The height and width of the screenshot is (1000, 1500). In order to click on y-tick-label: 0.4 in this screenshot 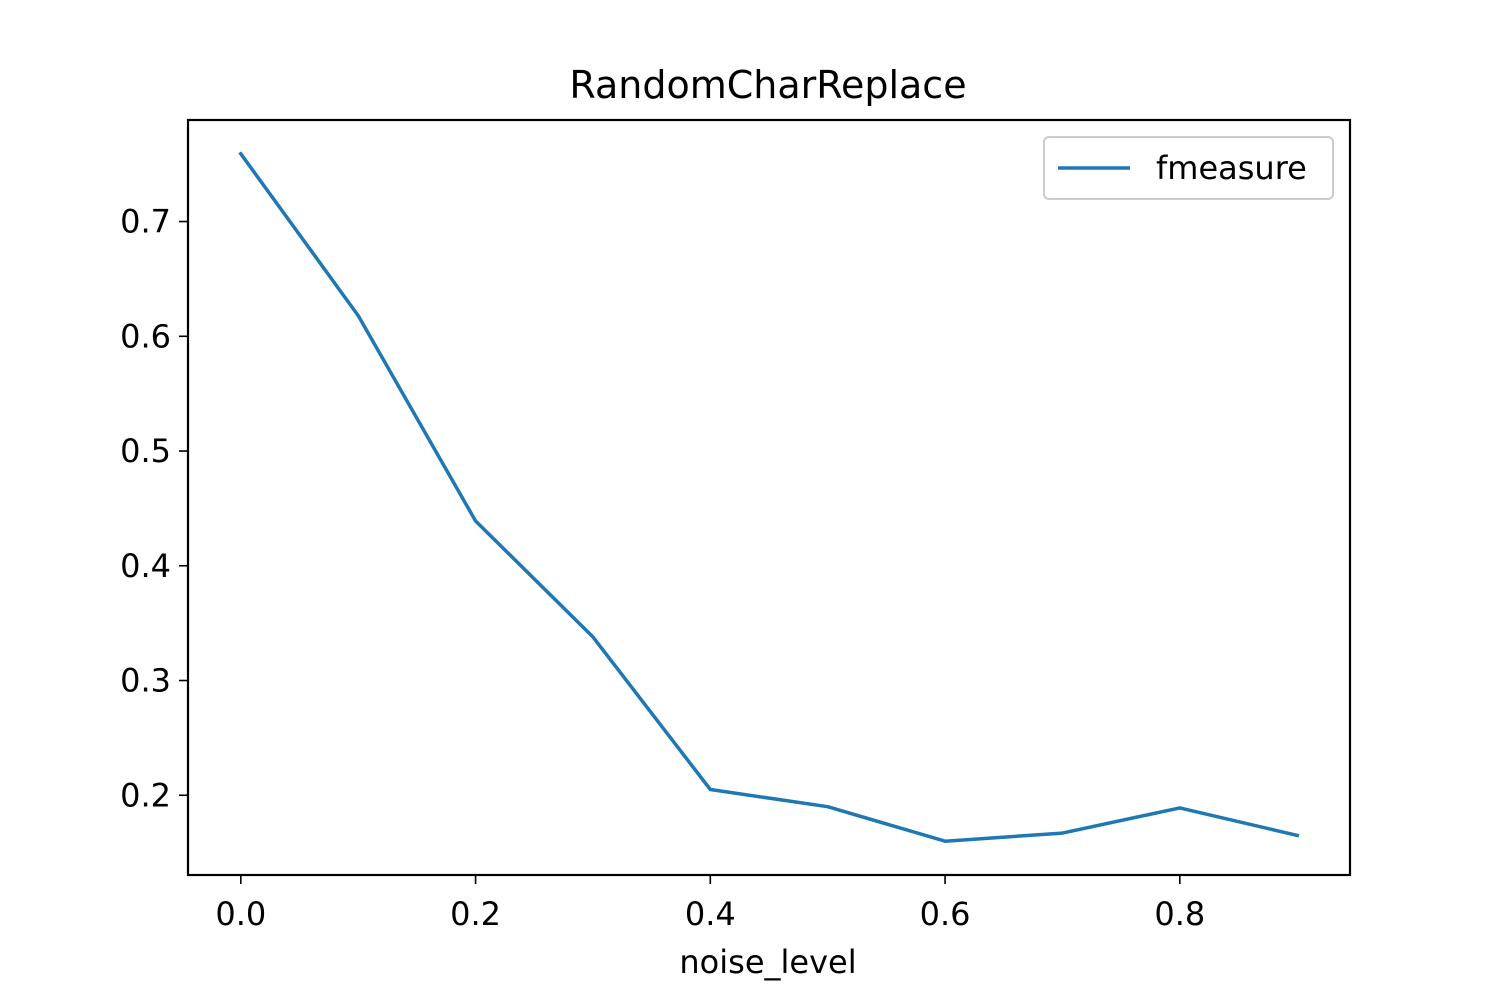, I will do `click(145, 566)`.